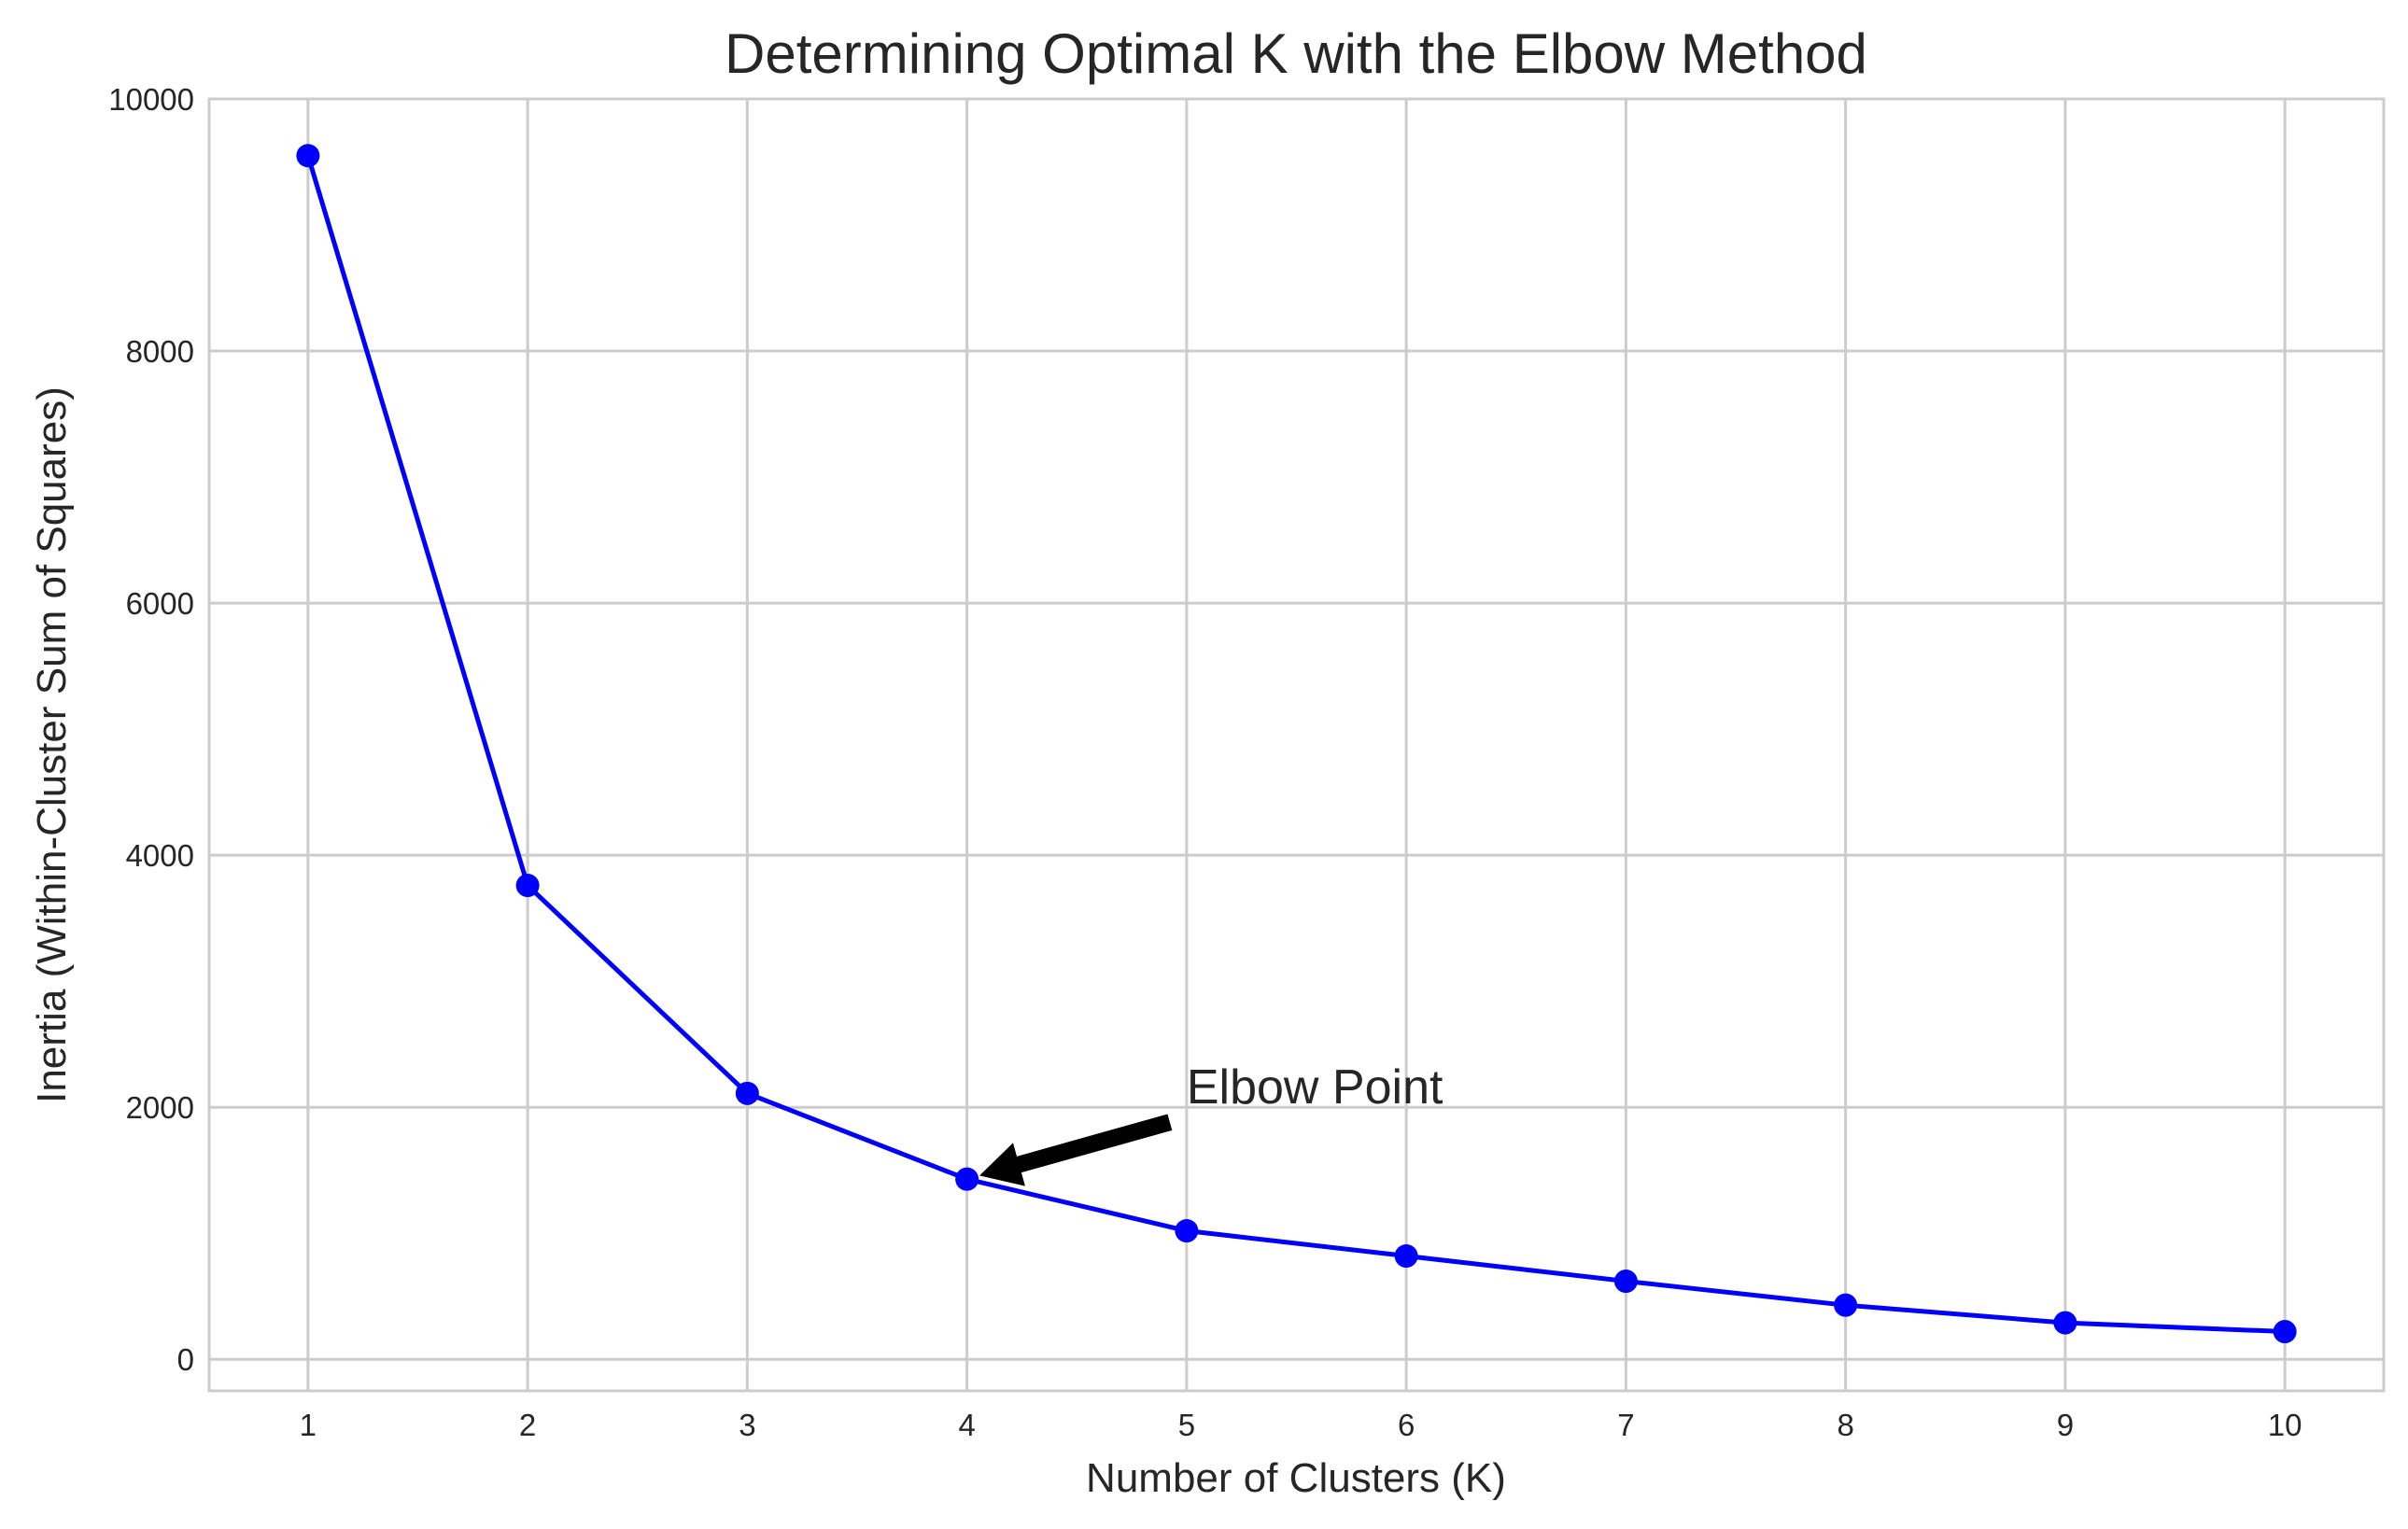 The height and width of the screenshot is (1529, 2408). Describe the element at coordinates (1296, 1478) in the screenshot. I see `x-axis-title: Number of Clusters (K)` at that location.